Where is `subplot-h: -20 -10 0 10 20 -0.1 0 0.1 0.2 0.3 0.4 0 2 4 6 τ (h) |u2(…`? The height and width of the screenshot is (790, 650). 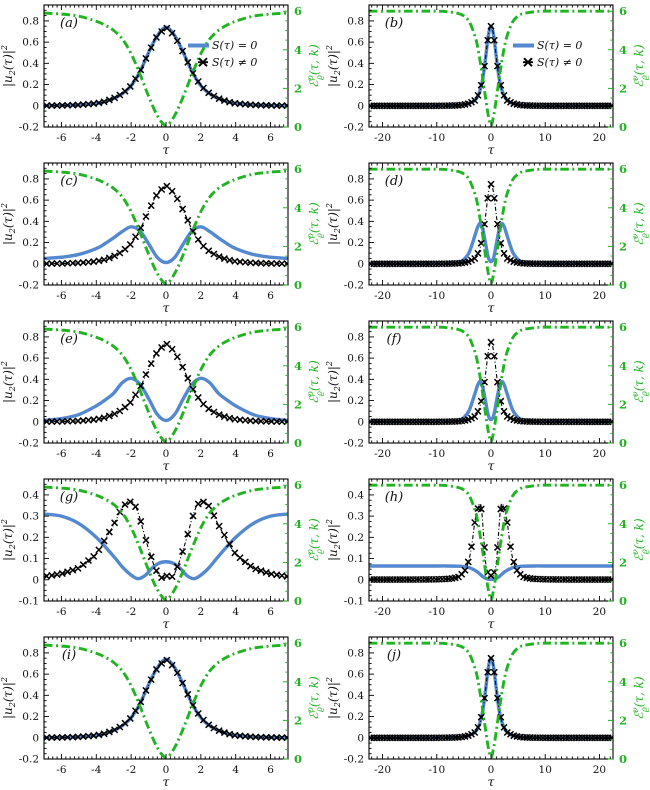 subplot-h: -20 -10 0 10 20 -0.1 0 0.1 0.2 0.3 0.4 0 2 4 6 τ (h) |u2(… is located at coordinates (487, 553).